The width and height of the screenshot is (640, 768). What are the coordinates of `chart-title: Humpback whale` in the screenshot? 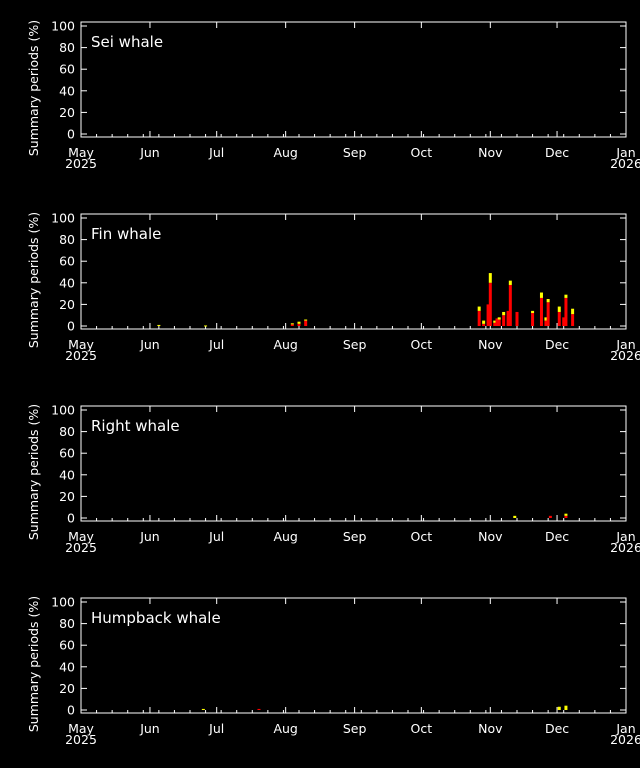 It's located at (156, 618).